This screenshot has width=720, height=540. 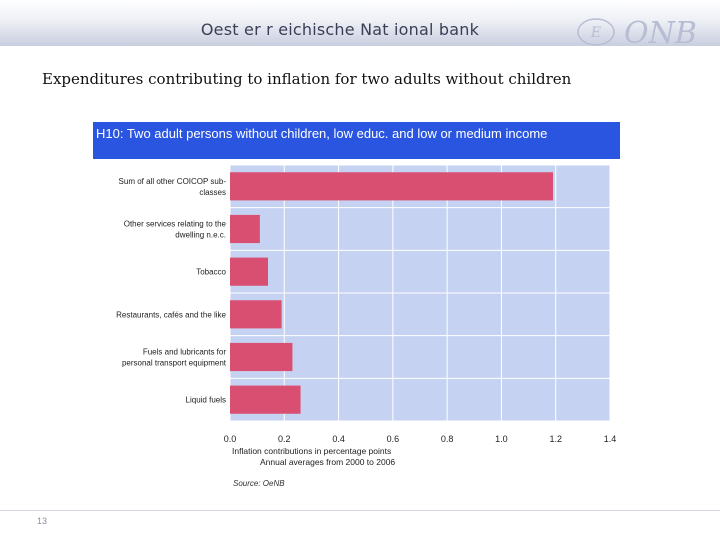 What do you see at coordinates (171, 314) in the screenshot?
I see `category-label: Restaurants, cafés and the like` at bounding box center [171, 314].